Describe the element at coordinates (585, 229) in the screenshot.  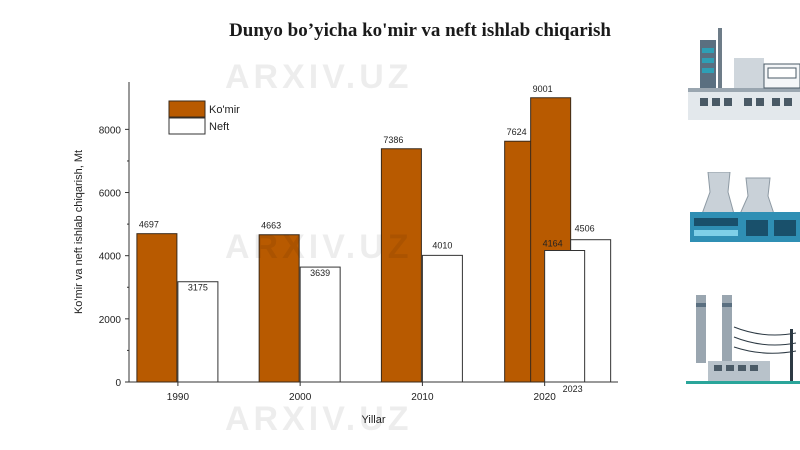
I see `data-label: 4506` at that location.